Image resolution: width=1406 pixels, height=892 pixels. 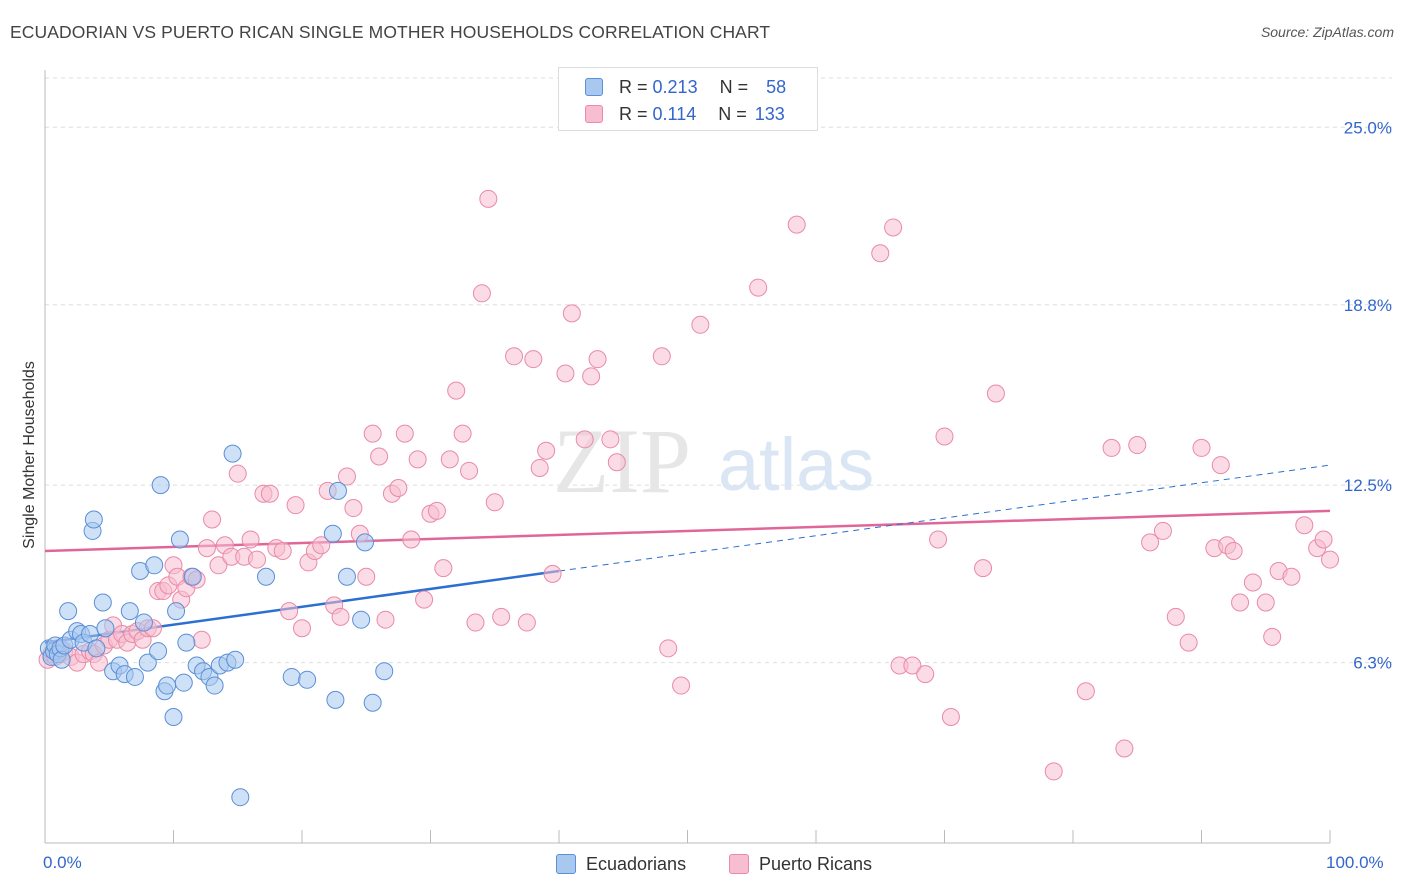 What do you see at coordinates (62, 862) in the screenshot?
I see `x-tick-label-min: 0.0%` at bounding box center [62, 862].